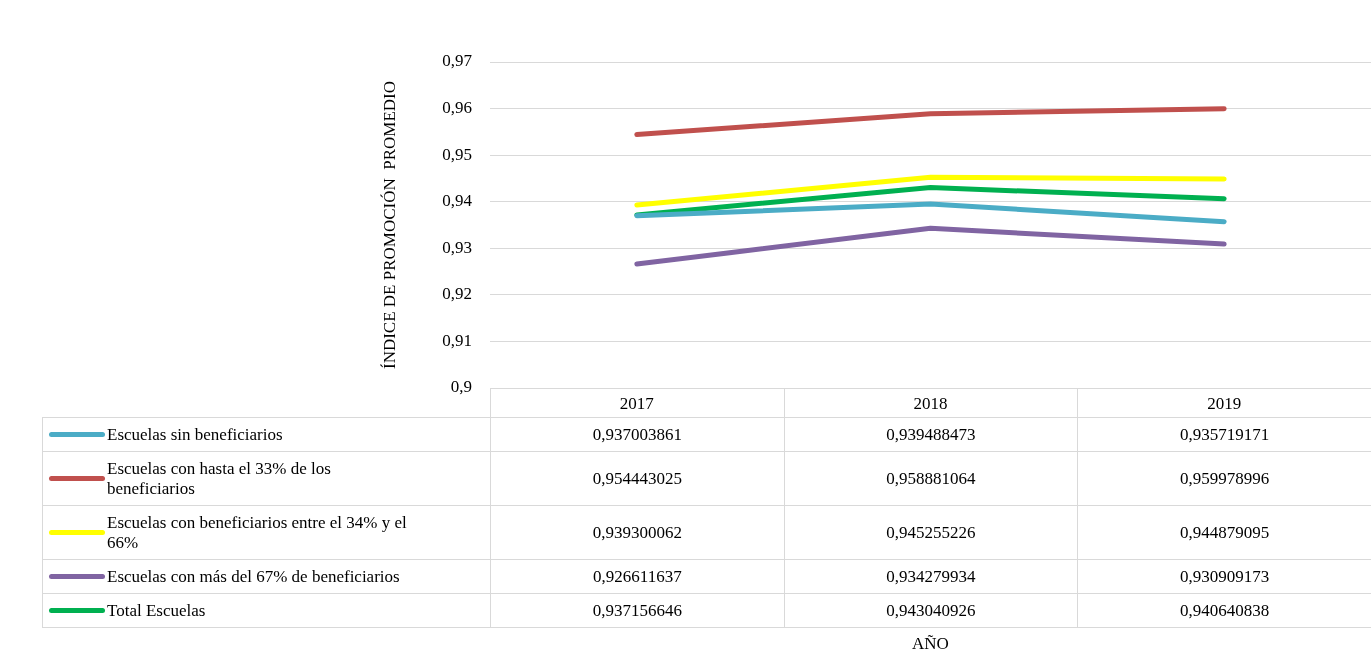 This screenshot has height=657, width=1371. Describe the element at coordinates (253, 576) in the screenshot. I see `legend-label: Escuelas con más del 67% de beneficiarios` at that location.